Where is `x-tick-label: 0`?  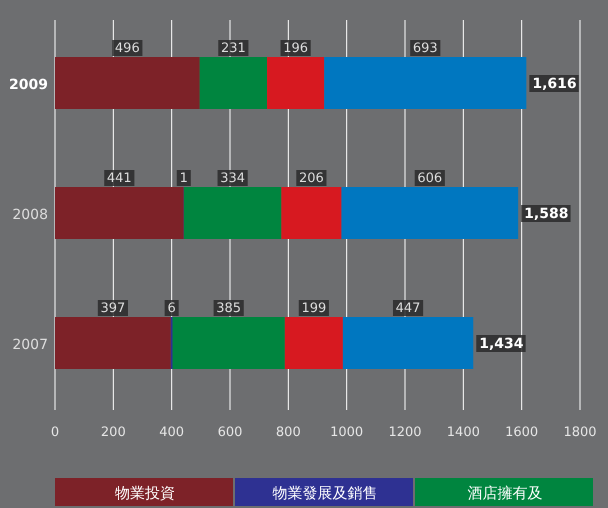
x-tick-label: 0 is located at coordinates (55, 432).